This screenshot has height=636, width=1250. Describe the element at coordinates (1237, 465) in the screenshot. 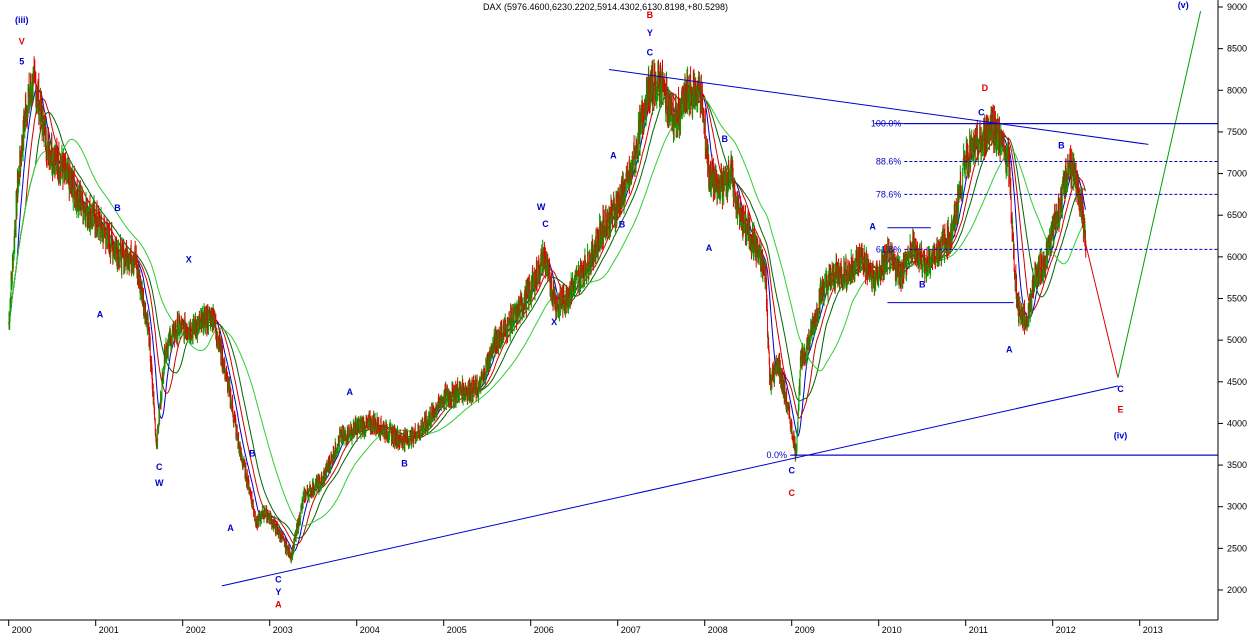

I see `y-tick-label: 3500` at that location.